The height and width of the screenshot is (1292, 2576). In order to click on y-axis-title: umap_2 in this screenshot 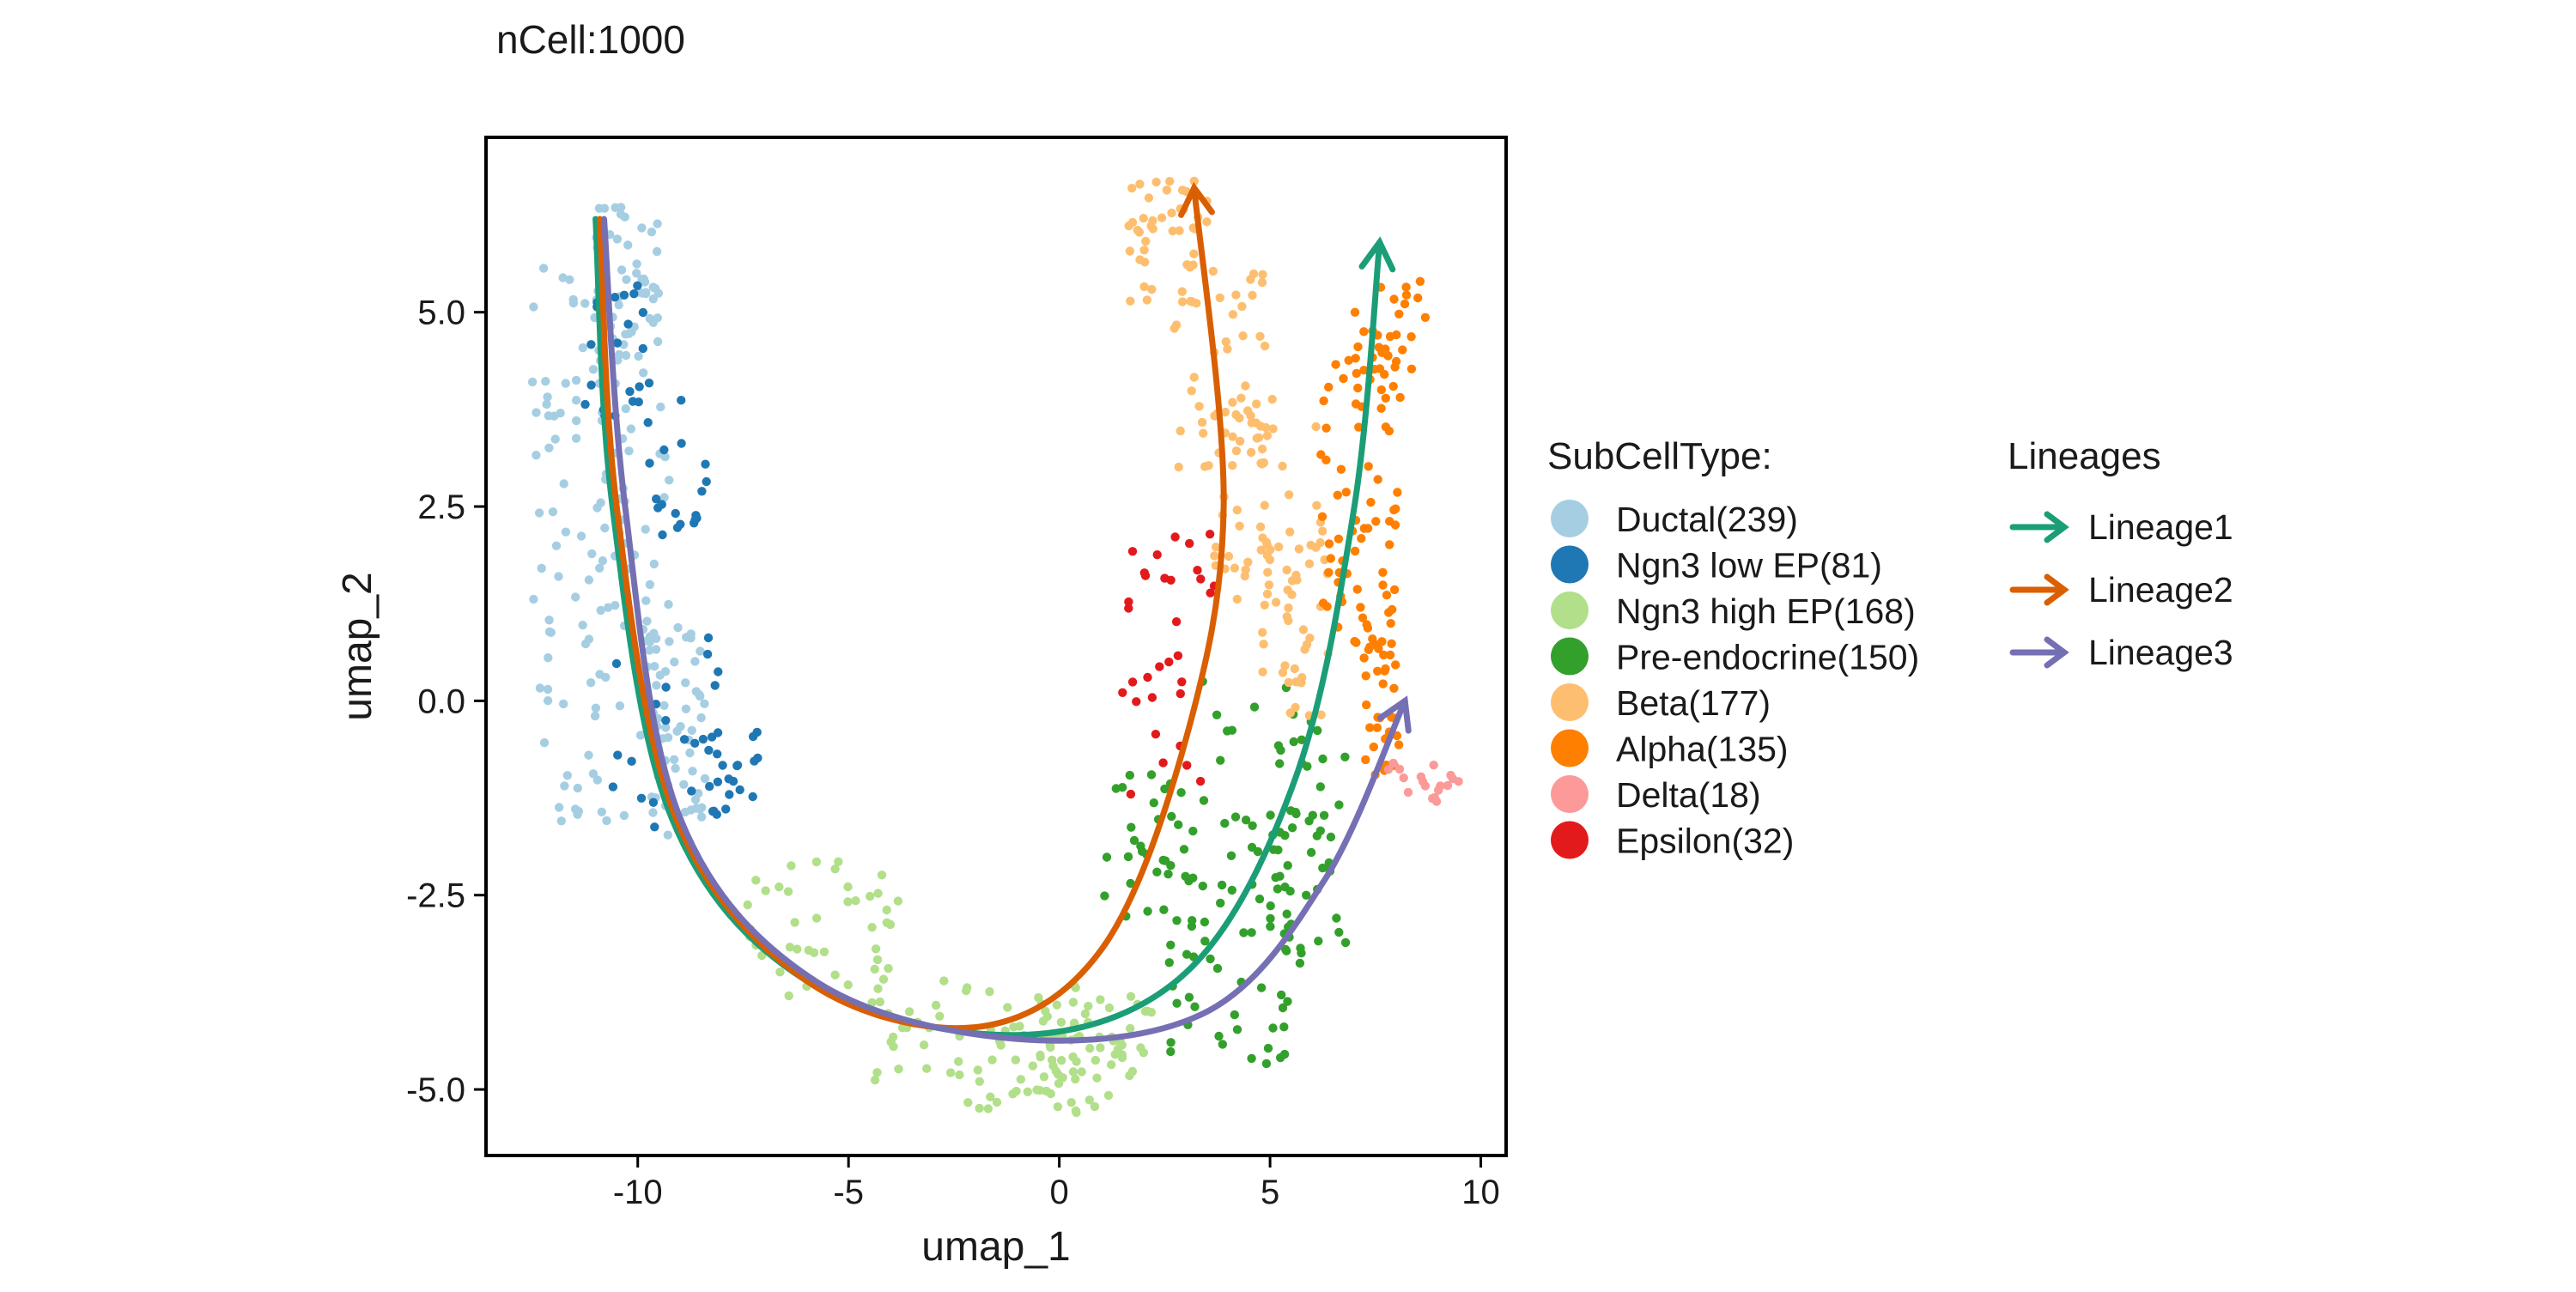, I will do `click(357, 646)`.